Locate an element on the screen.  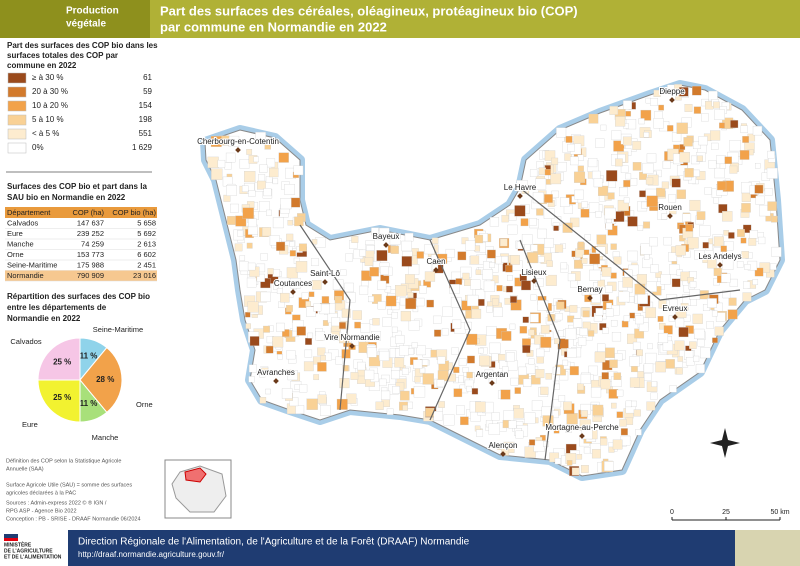
table-title: Surfaces des COP bio et part dans la is located at coordinates (77, 186).